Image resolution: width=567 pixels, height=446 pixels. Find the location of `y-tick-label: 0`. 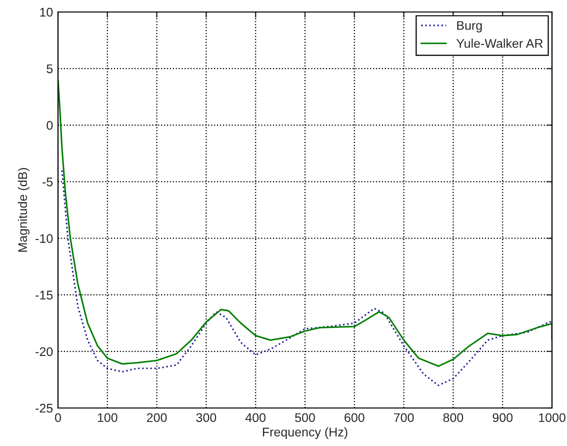

y-tick-label: 0 is located at coordinates (49, 125).